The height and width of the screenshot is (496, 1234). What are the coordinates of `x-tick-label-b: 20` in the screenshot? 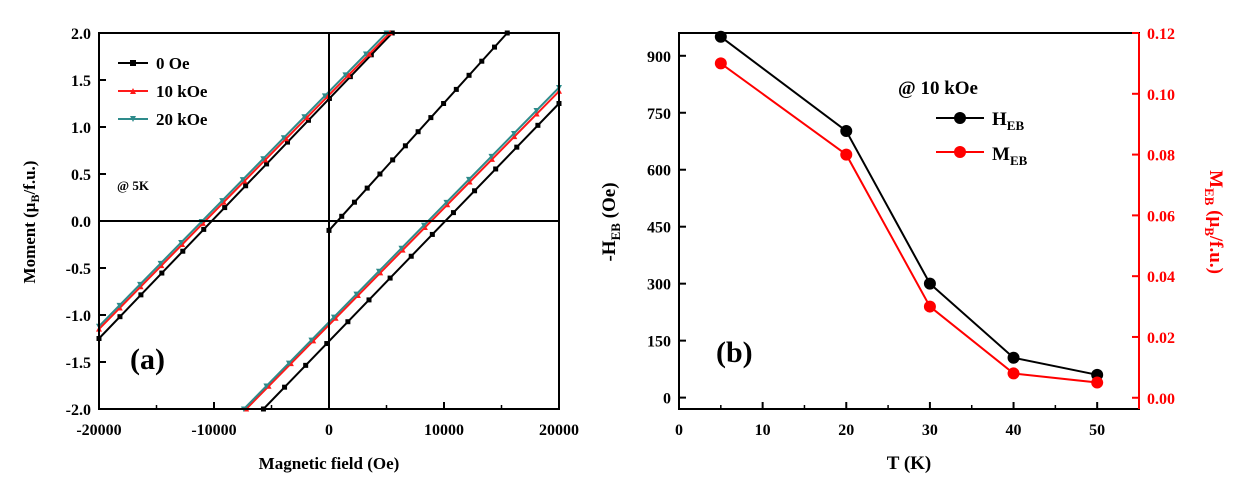 It's located at (846, 430).